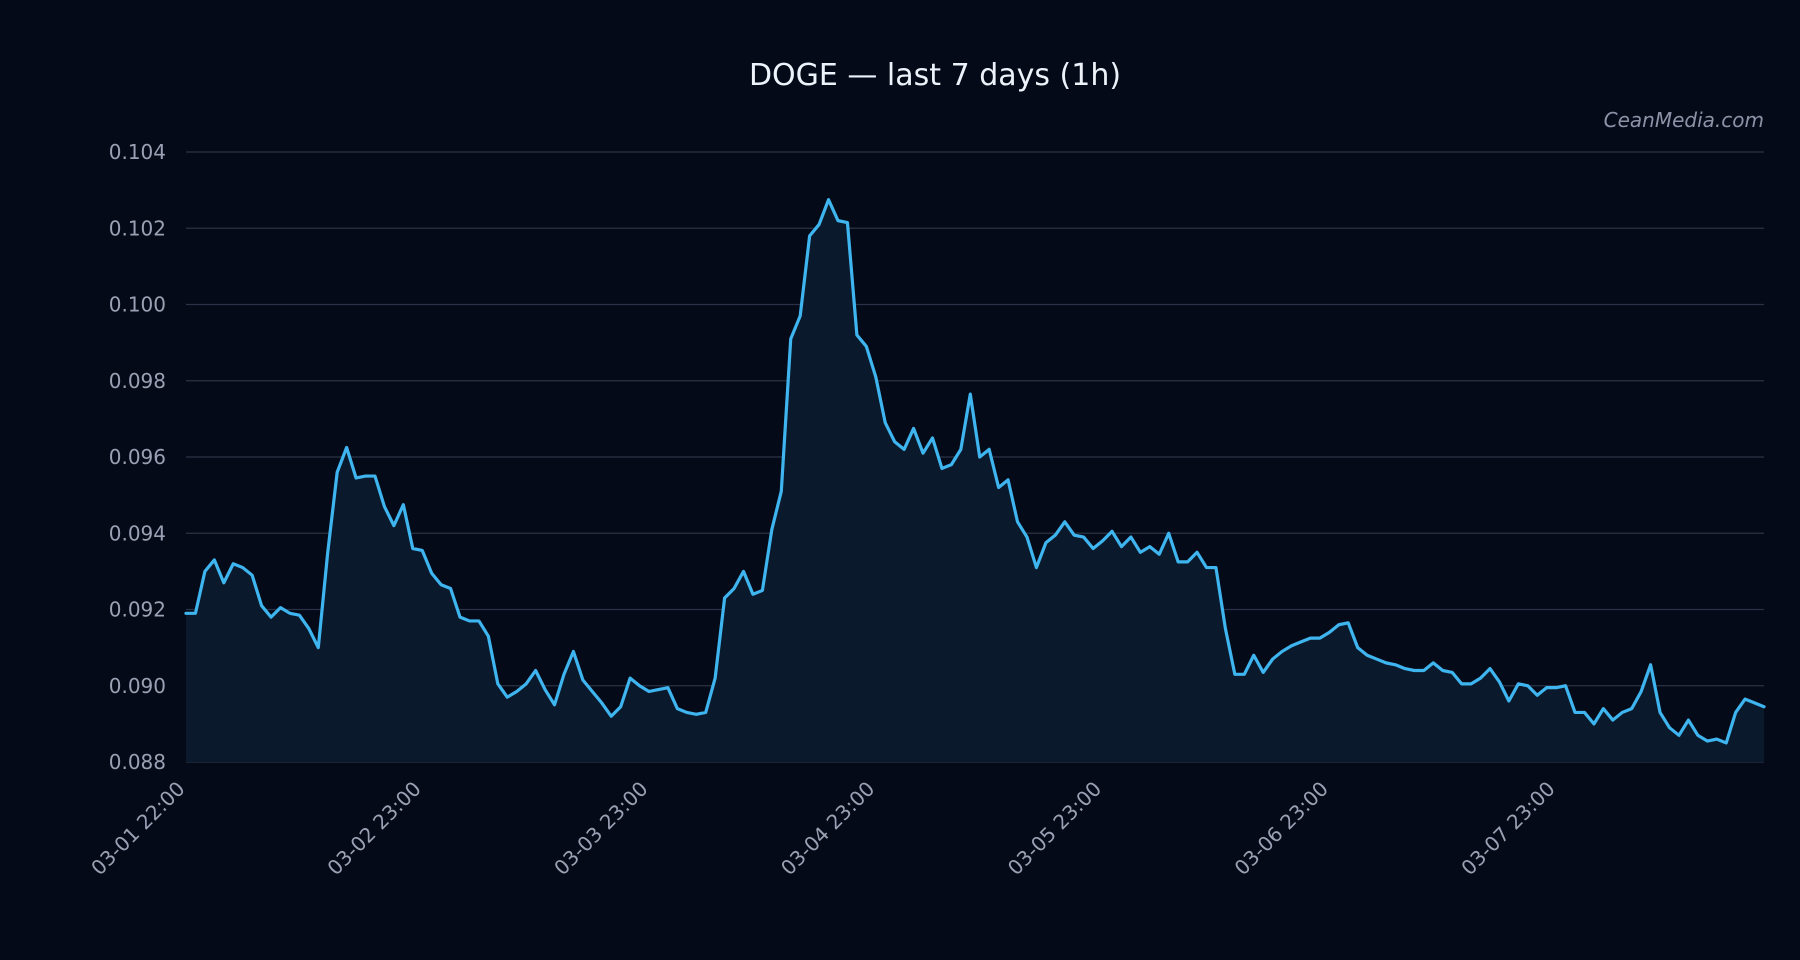 This screenshot has width=1800, height=960. Describe the element at coordinates (137, 686) in the screenshot. I see `y-tick-label: 0.090` at that location.